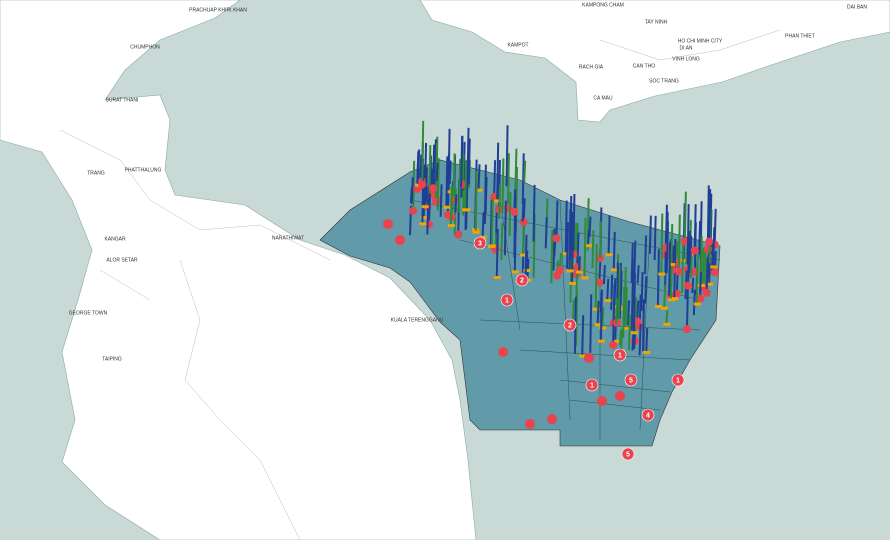  I want to click on place-label: KAMPONG CHAM, so click(603, 5).